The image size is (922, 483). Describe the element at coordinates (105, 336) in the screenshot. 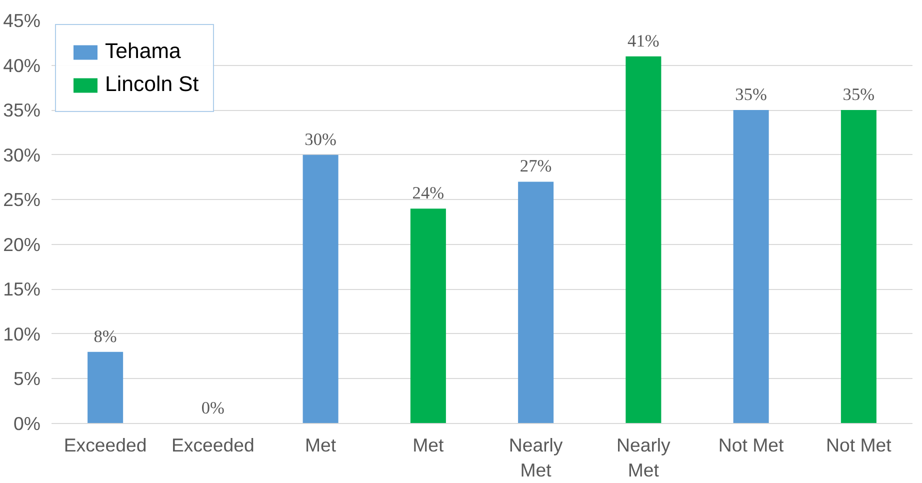

I see `data-label: 8%` at that location.